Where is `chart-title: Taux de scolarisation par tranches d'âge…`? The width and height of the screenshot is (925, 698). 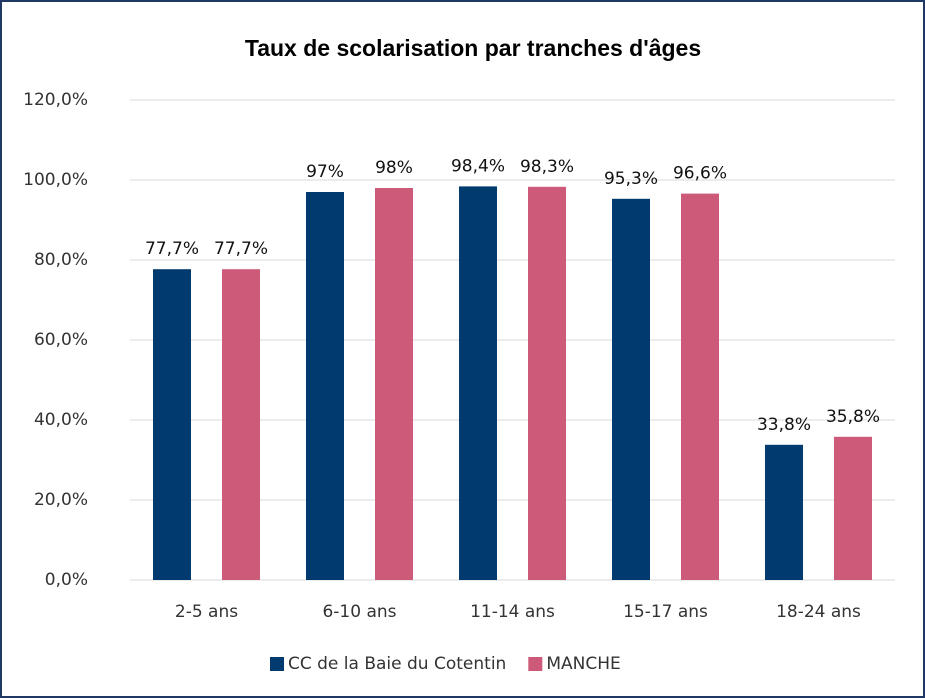
chart-title: Taux de scolarisation par tranches d'âge… is located at coordinates (473, 48).